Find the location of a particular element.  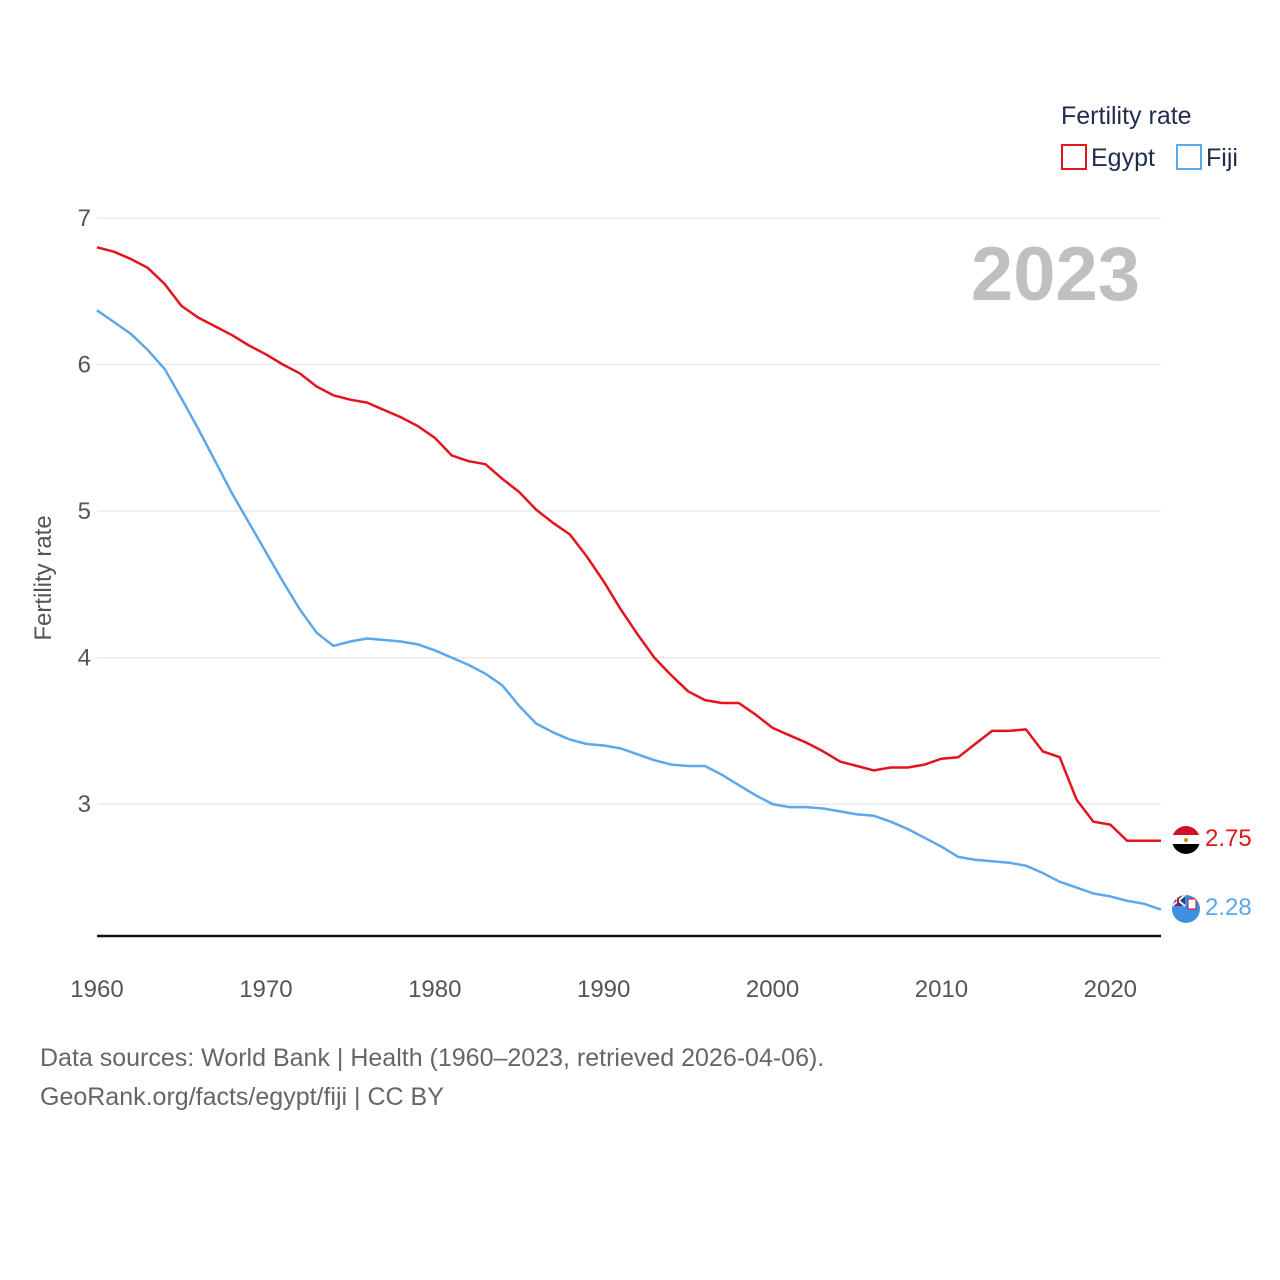

x-tick-label-2020: 2020 is located at coordinates (1110, 989).